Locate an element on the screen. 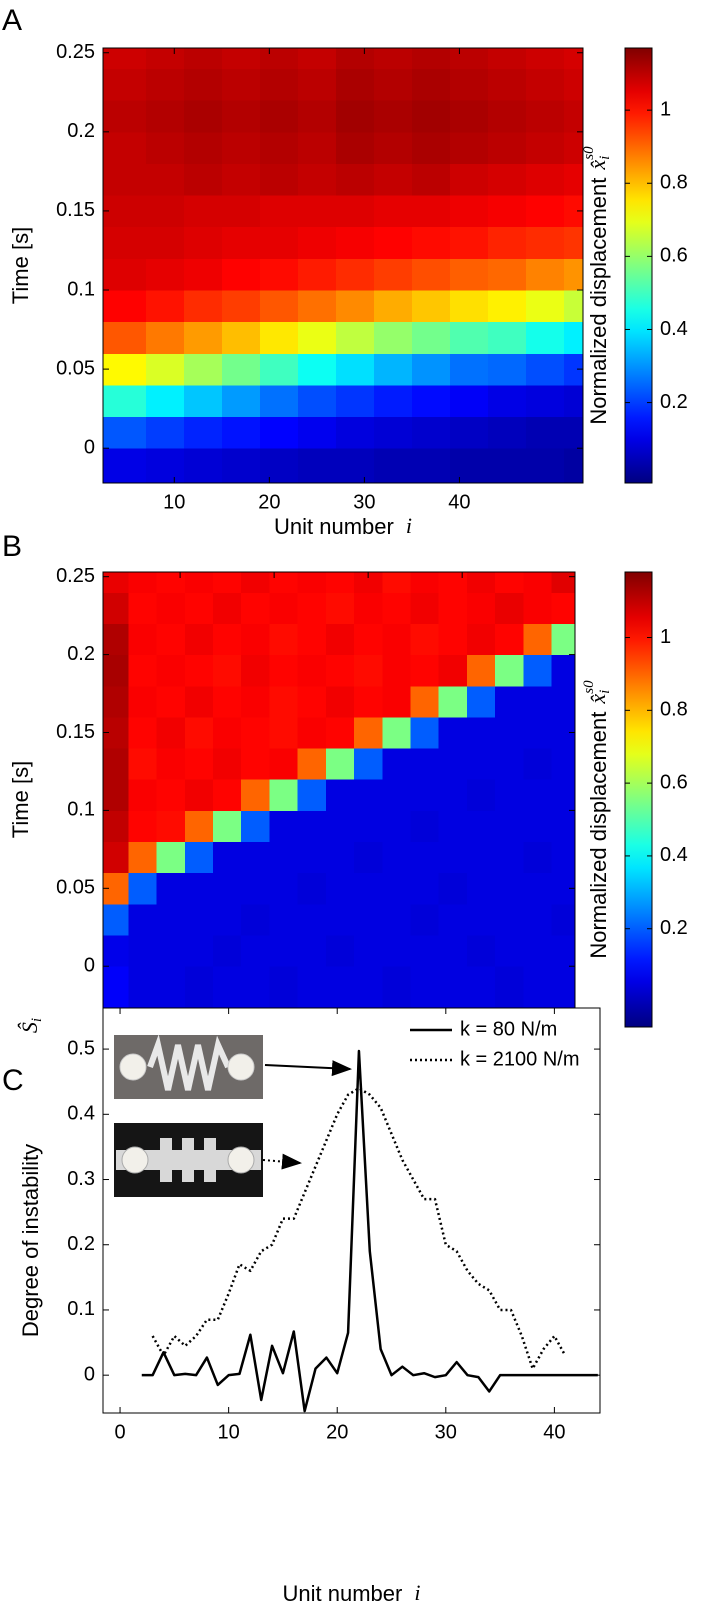 Image resolution: width=717 pixels, height=1608 pixels. panel-label: B is located at coordinates (12, 546).